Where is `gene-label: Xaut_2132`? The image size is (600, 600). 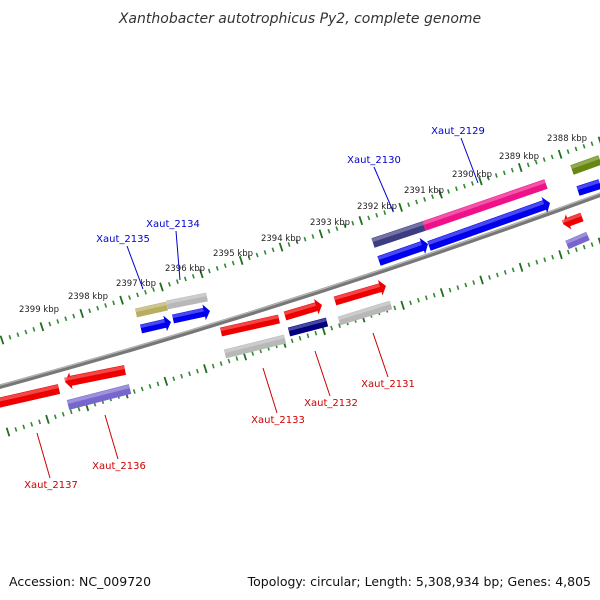 gene-label: Xaut_2132 is located at coordinates (331, 403).